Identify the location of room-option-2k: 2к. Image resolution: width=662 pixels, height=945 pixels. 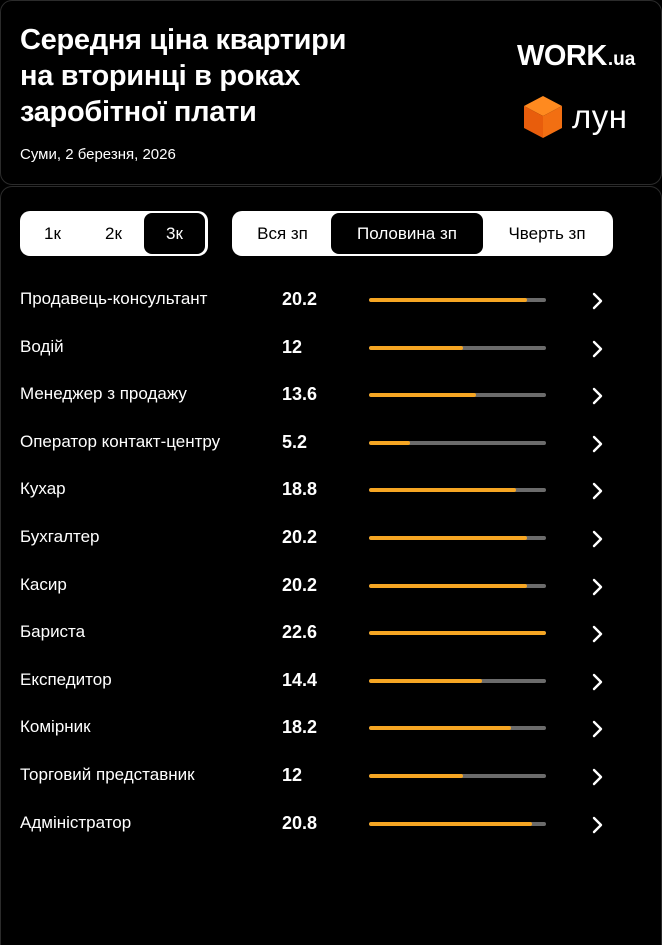
(113, 233).